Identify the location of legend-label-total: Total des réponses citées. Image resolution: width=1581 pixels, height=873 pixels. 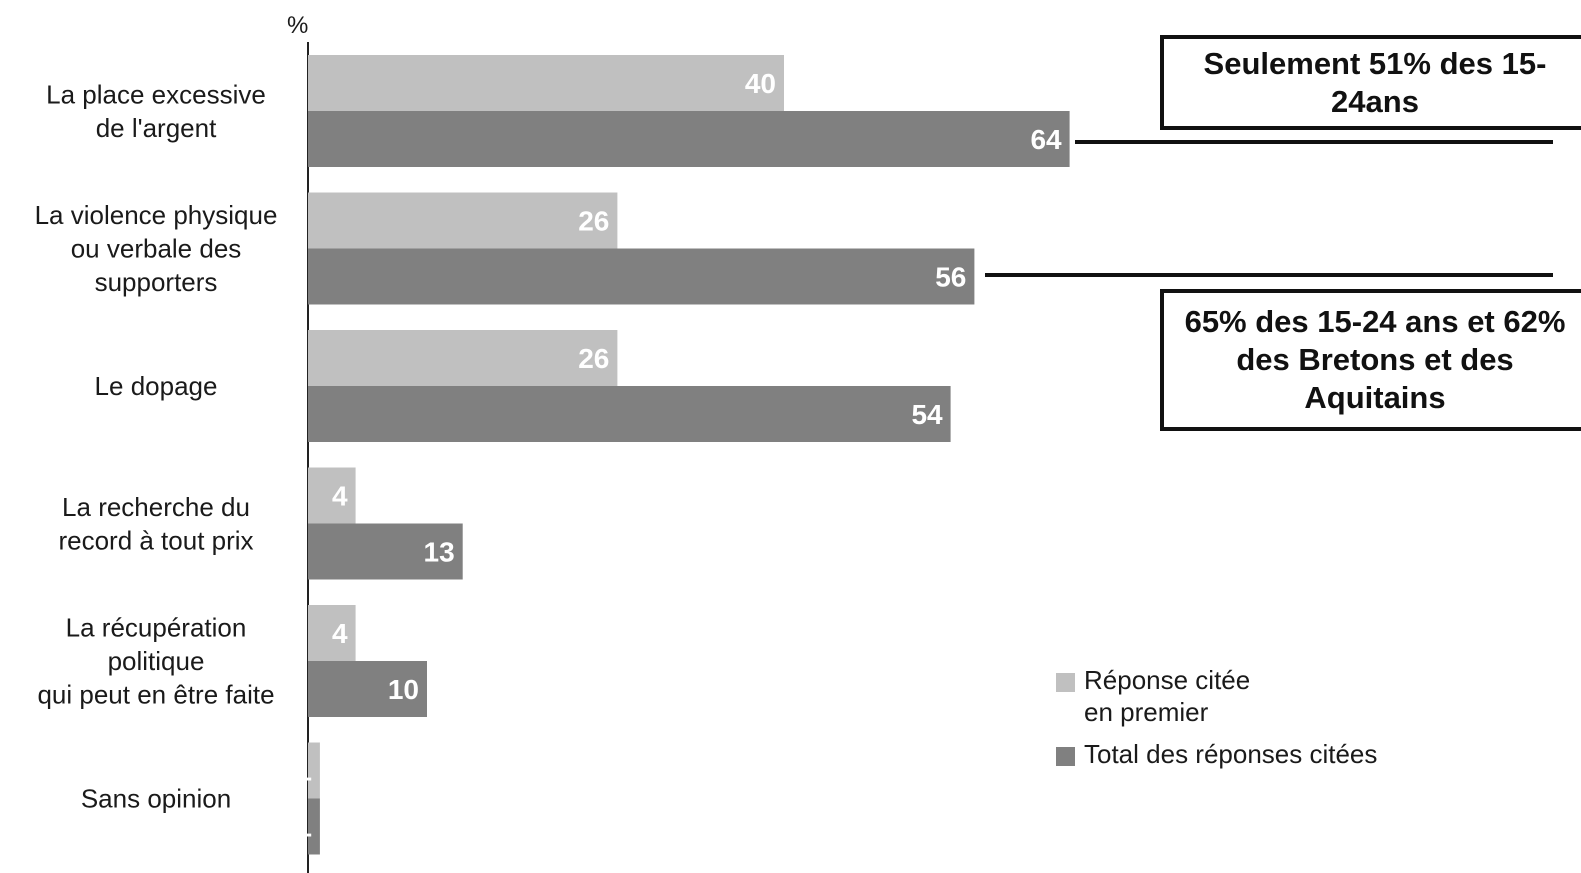
(1231, 754).